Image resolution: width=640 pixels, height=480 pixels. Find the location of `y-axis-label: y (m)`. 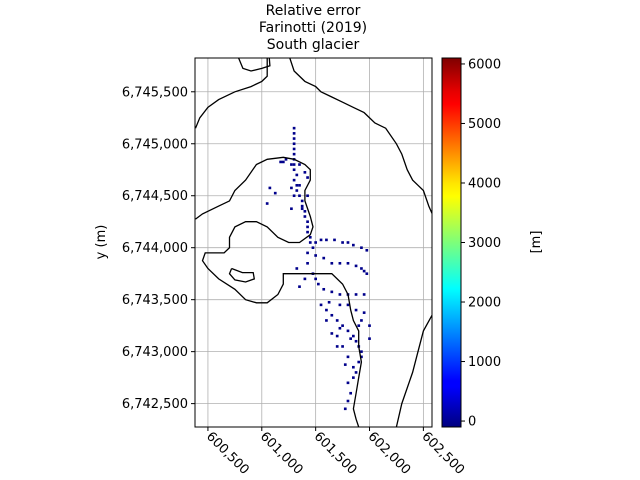

y-axis-label: y (m) is located at coordinates (101, 242).